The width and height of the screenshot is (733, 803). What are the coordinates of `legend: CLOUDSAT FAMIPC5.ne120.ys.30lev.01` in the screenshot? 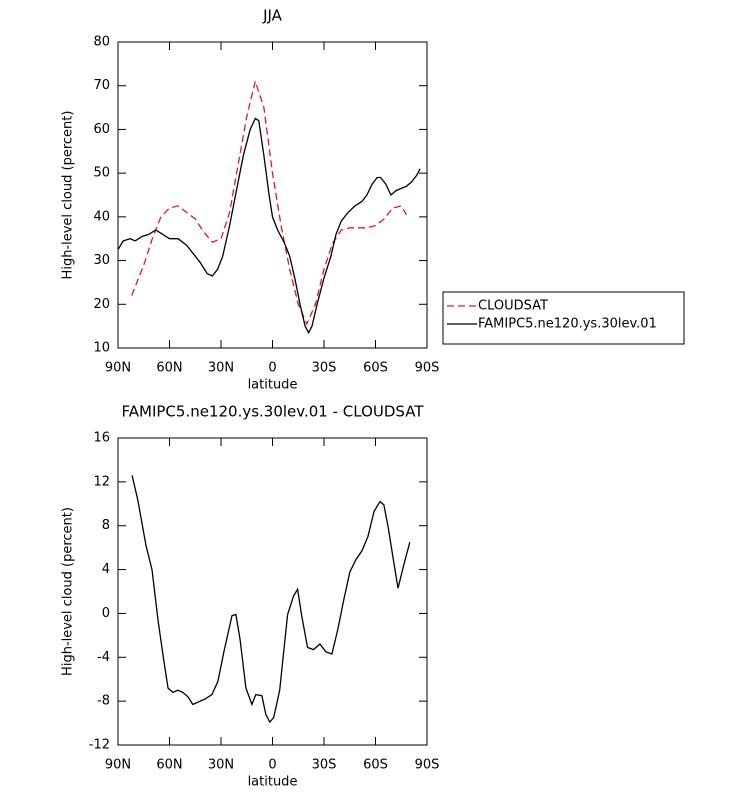 It's located at (563, 318).